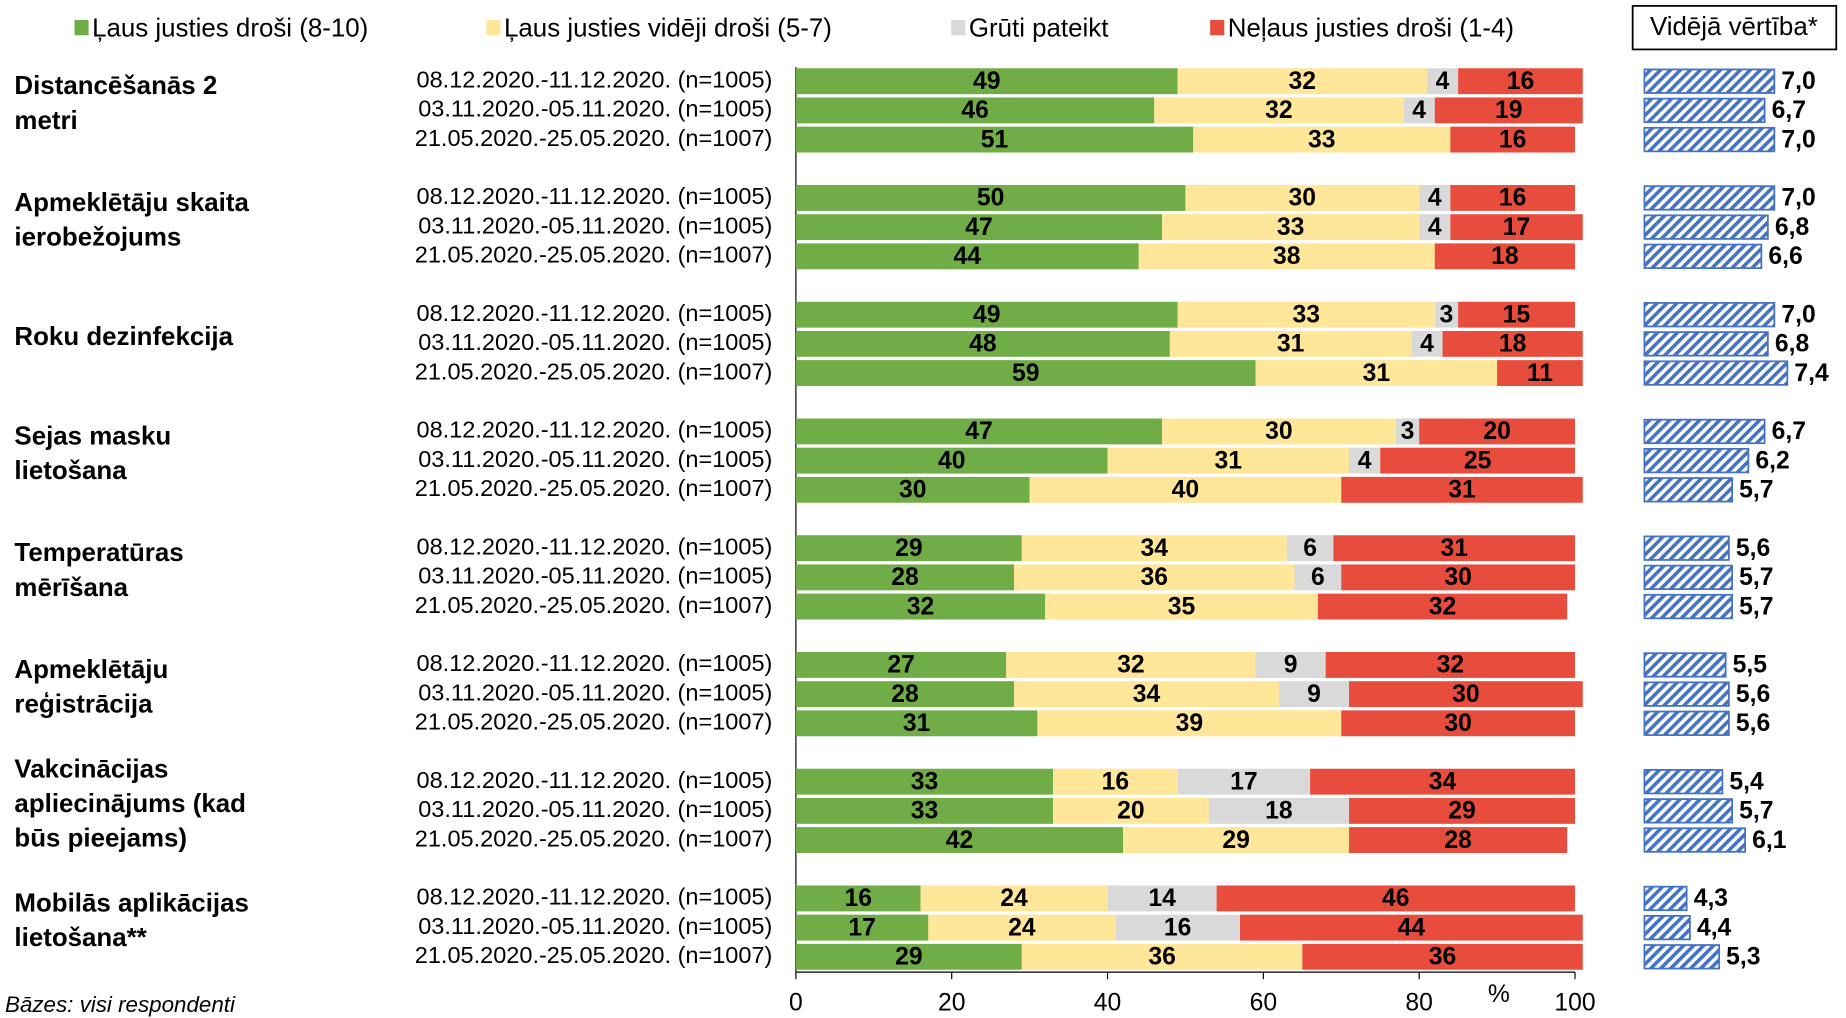 This screenshot has width=1846, height=1018. I want to click on data-label: 6, so click(1318, 577).